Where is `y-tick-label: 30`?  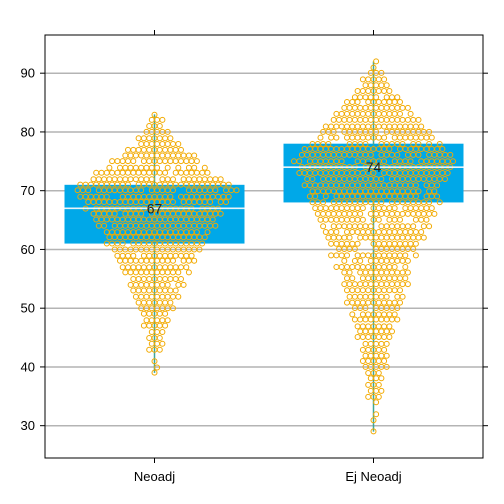 y-tick-label: 30 is located at coordinates (28, 425).